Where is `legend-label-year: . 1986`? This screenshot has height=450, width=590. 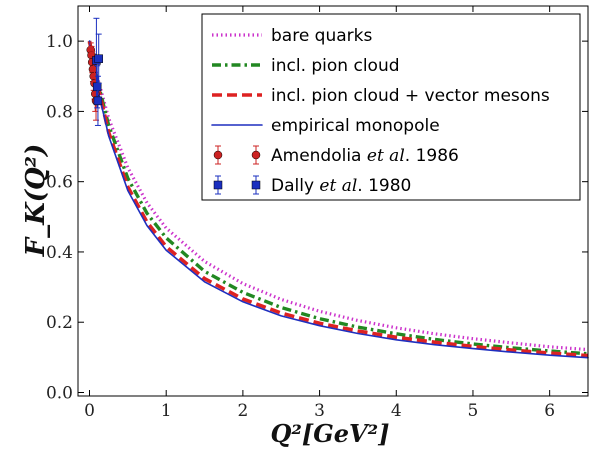 legend-label-year: . 1986 is located at coordinates (432, 156).